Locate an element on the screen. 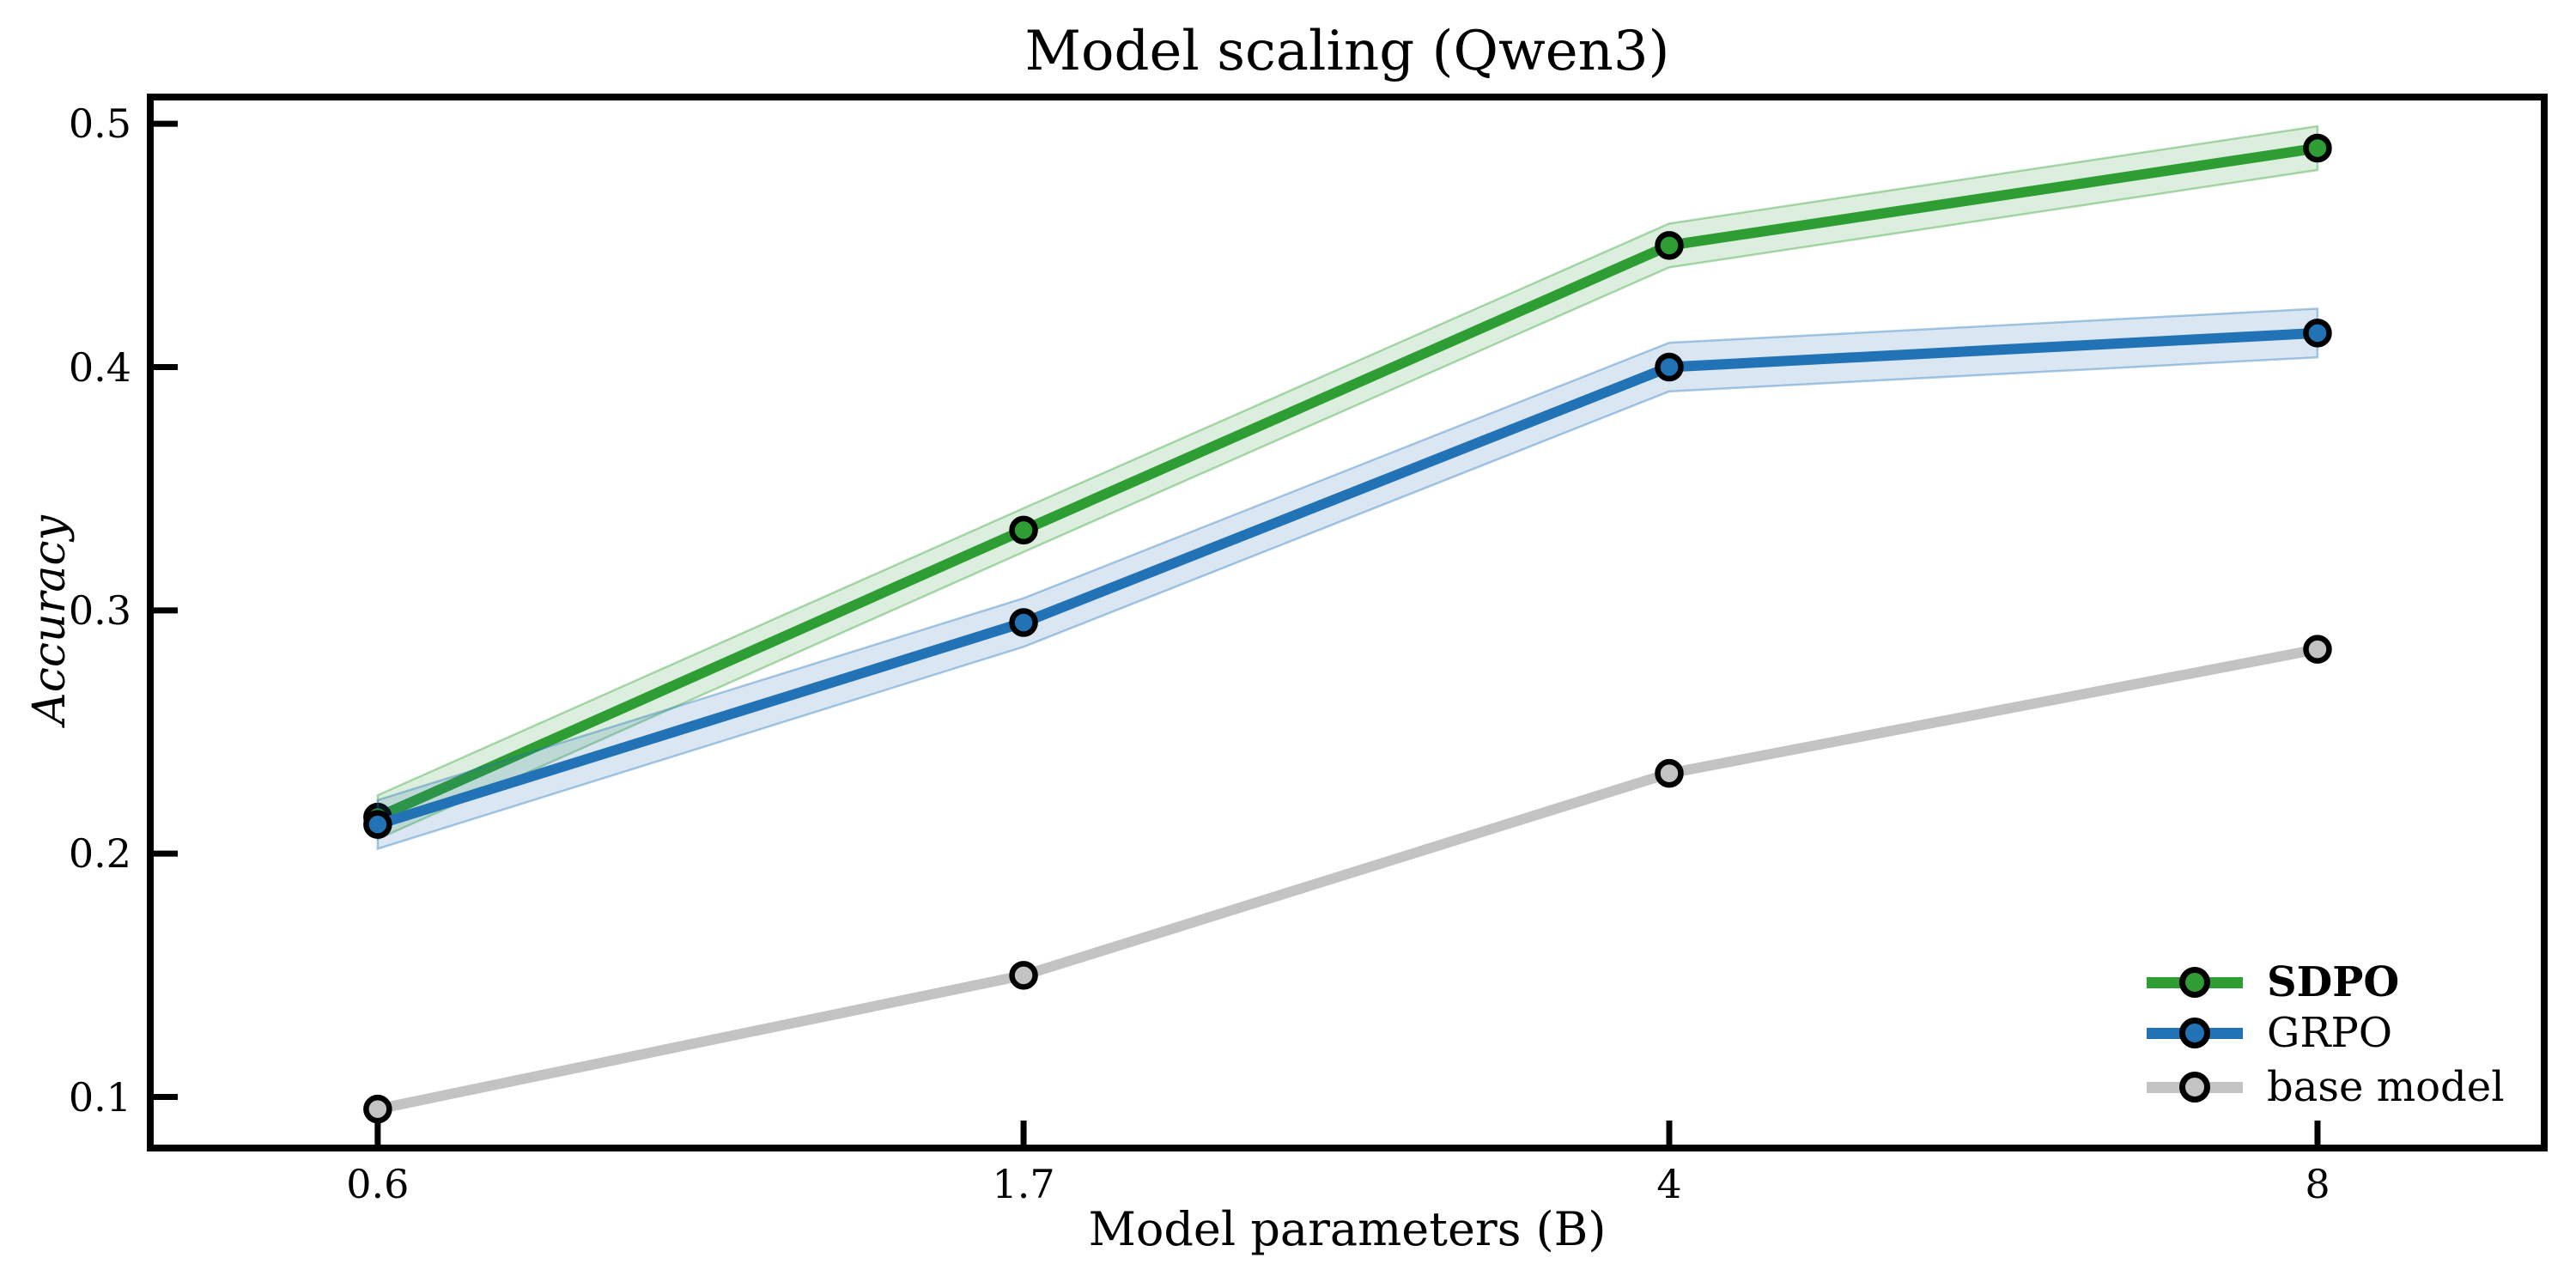 The height and width of the screenshot is (1288, 2576). chart-title: Model scaling (Qwen3) is located at coordinates (1347, 52).